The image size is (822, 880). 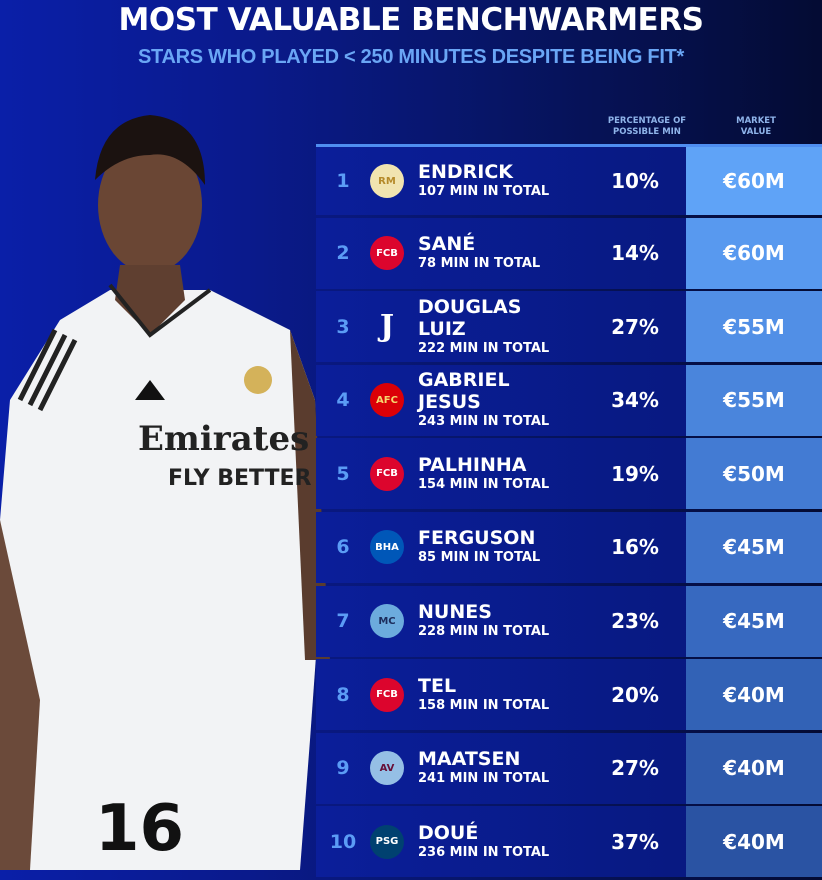 What do you see at coordinates (223, 439) in the screenshot?
I see `shirt-sponsor: Emirates` at bounding box center [223, 439].